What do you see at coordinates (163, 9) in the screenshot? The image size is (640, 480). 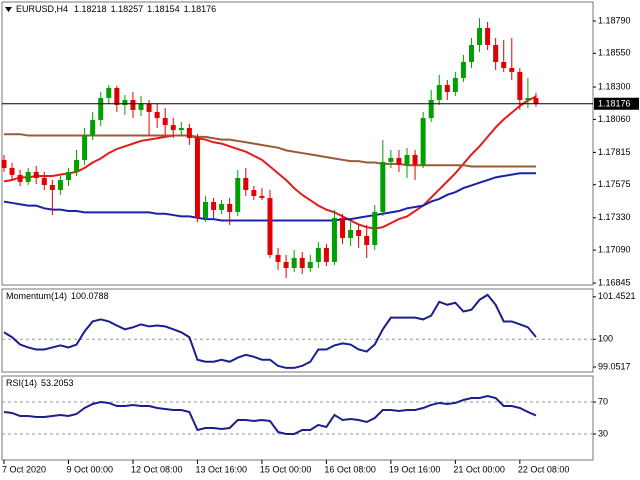 I see `last-low: 1.18154` at bounding box center [163, 9].